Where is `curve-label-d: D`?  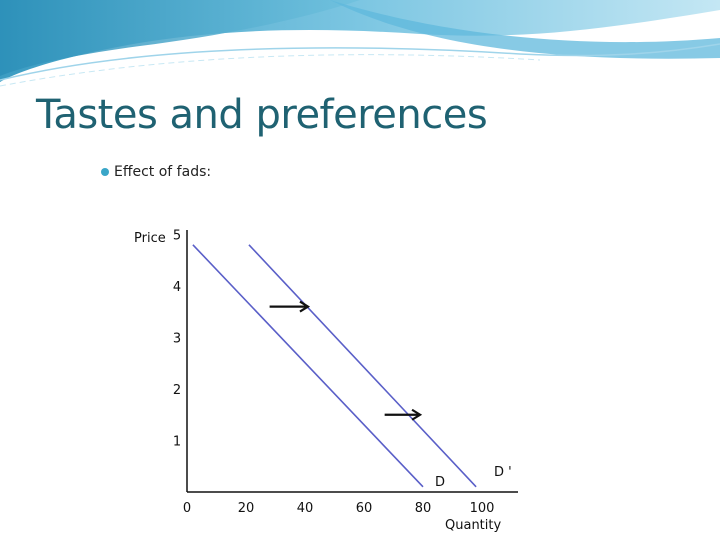 curve-label-d: D is located at coordinates (440, 482).